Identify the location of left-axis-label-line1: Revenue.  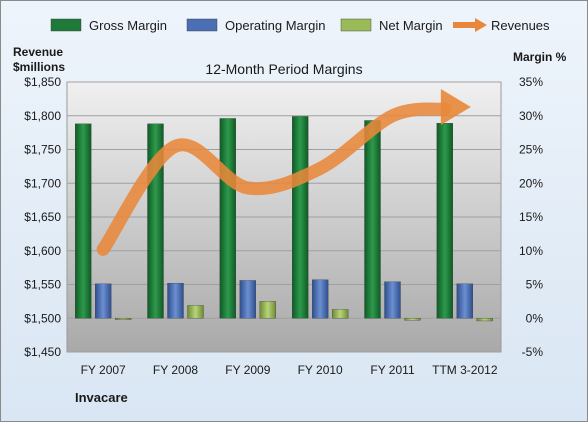
(38, 52).